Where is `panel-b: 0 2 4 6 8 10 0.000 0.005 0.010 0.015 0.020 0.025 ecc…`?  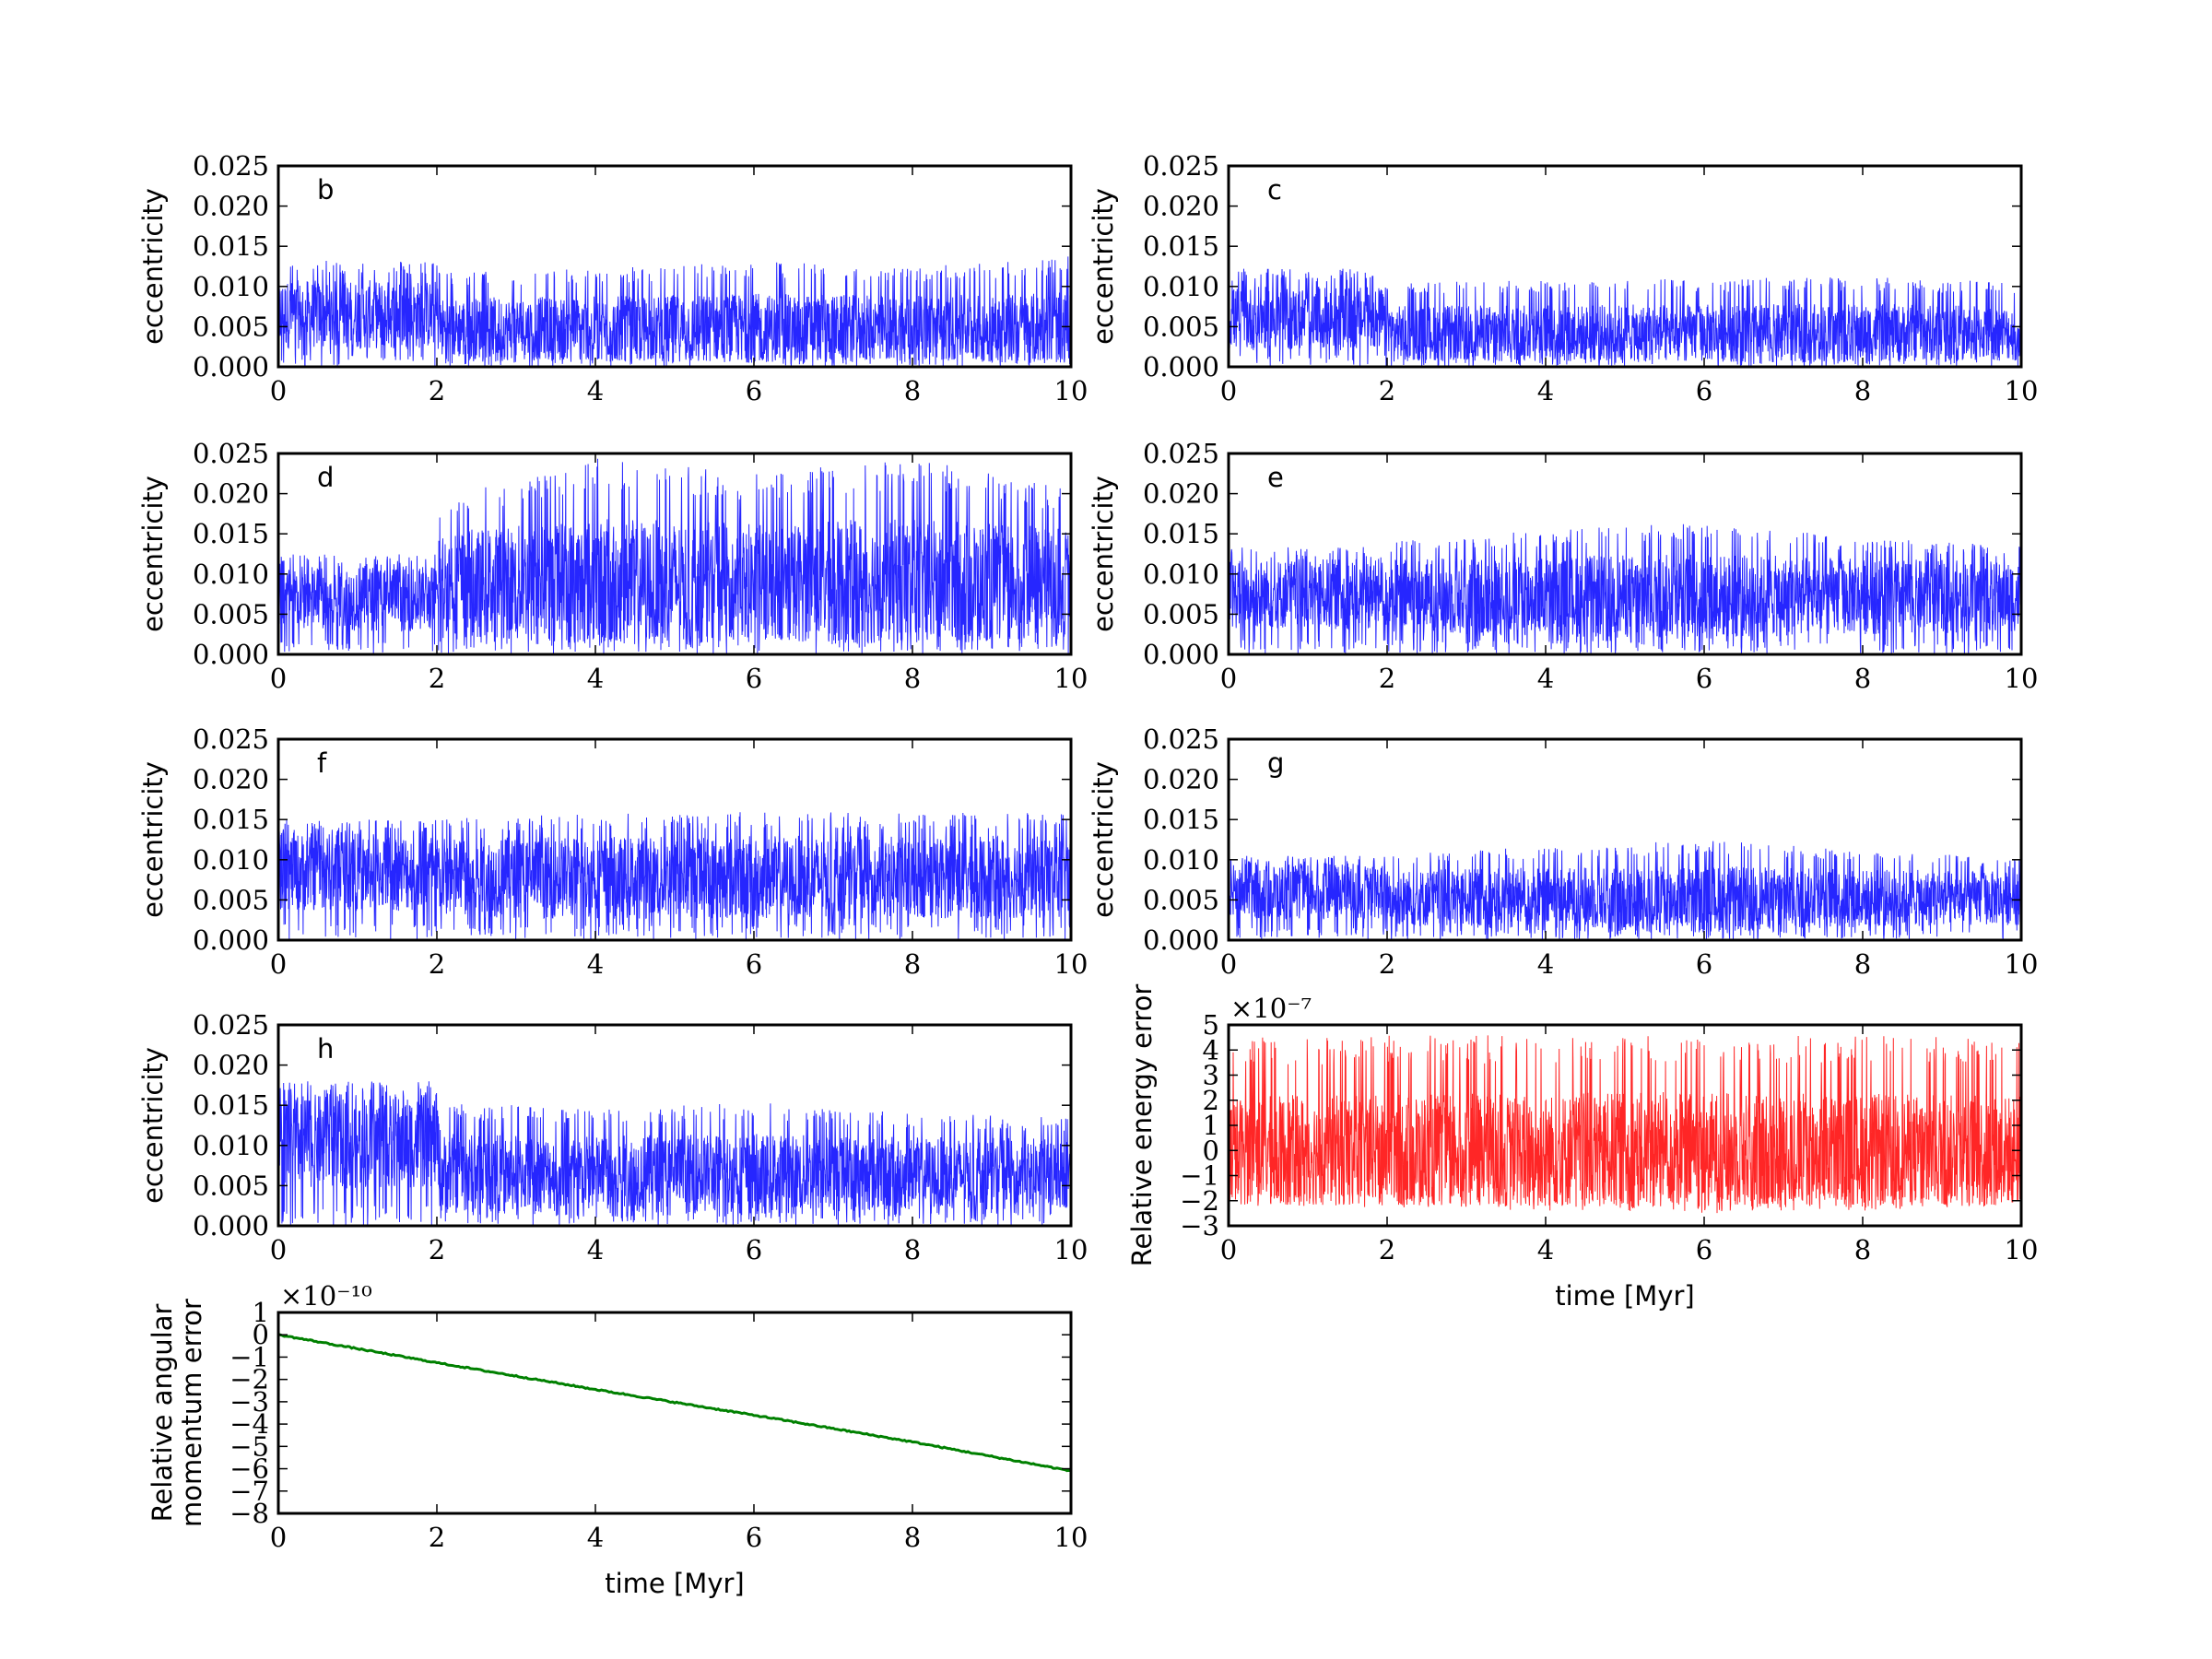
panel-b: 0 2 4 6 8 10 0.000 0.005 0.010 0.015 0.020 0.025 ecc… is located at coordinates (612, 278).